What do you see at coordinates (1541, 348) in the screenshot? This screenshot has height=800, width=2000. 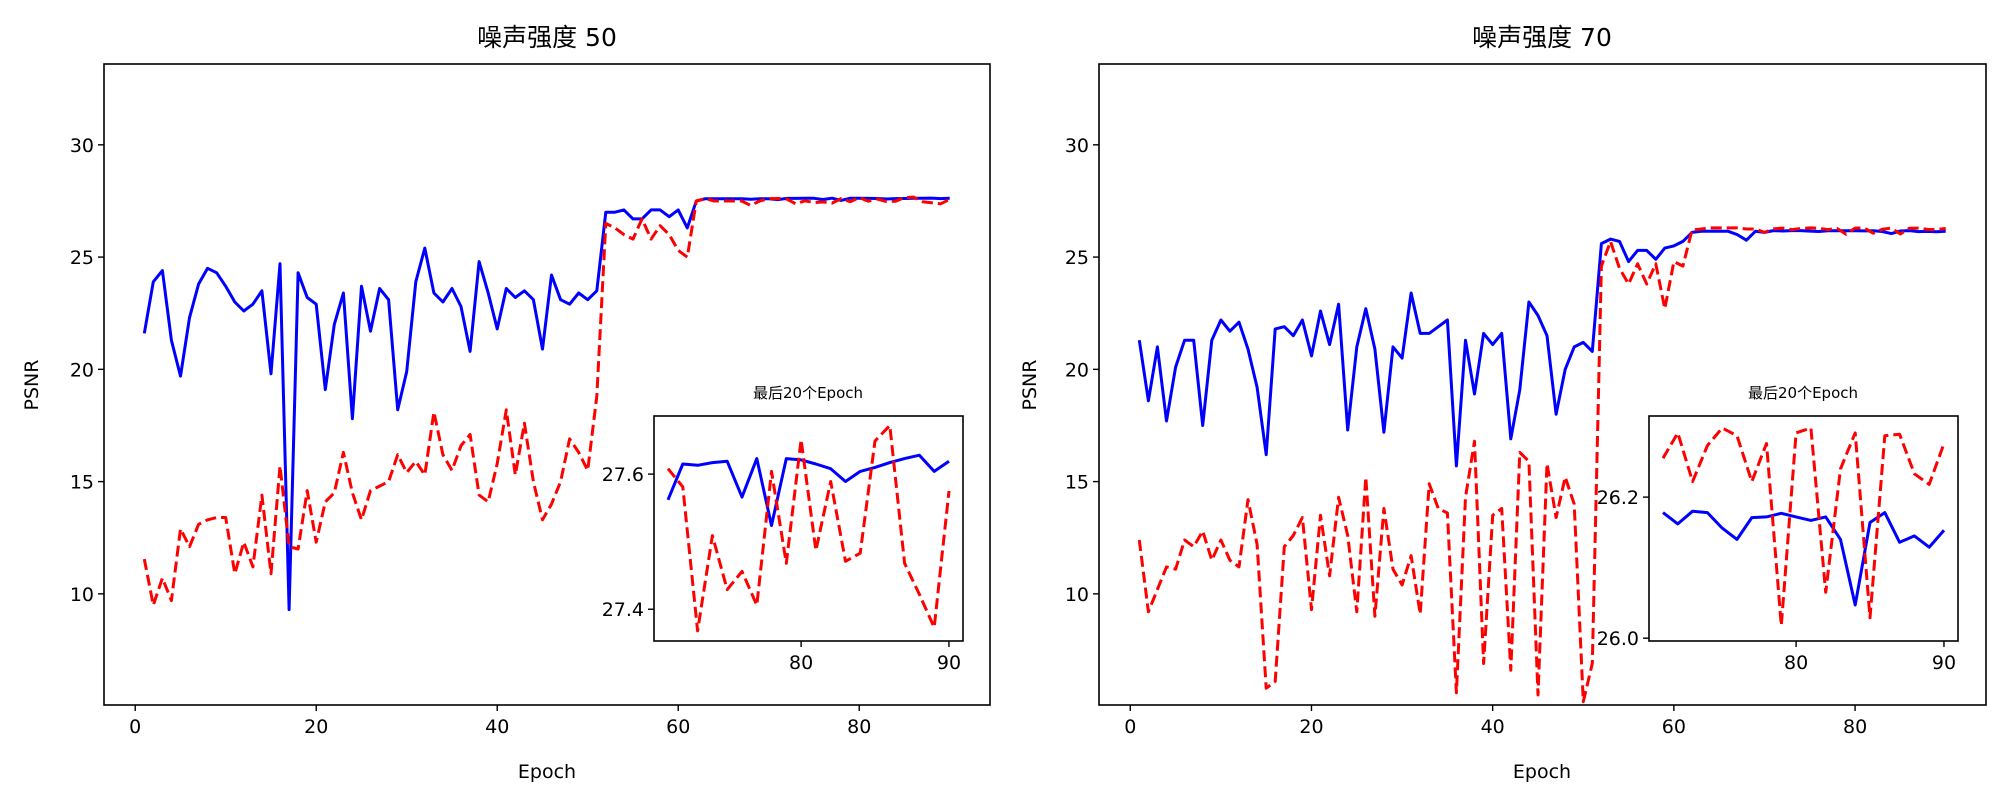 I see `series-blue-solid` at bounding box center [1541, 348].